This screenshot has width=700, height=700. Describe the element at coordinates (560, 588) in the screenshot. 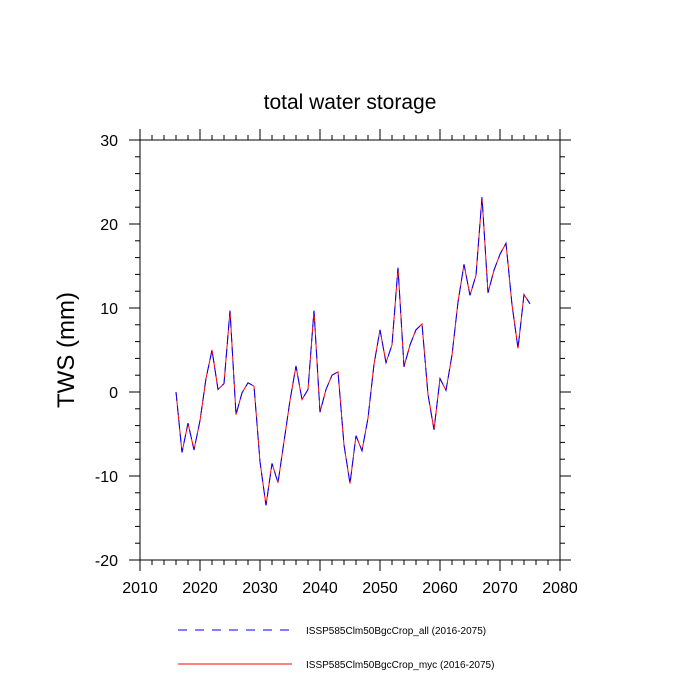

I see `x-tick-label: 2080` at that location.